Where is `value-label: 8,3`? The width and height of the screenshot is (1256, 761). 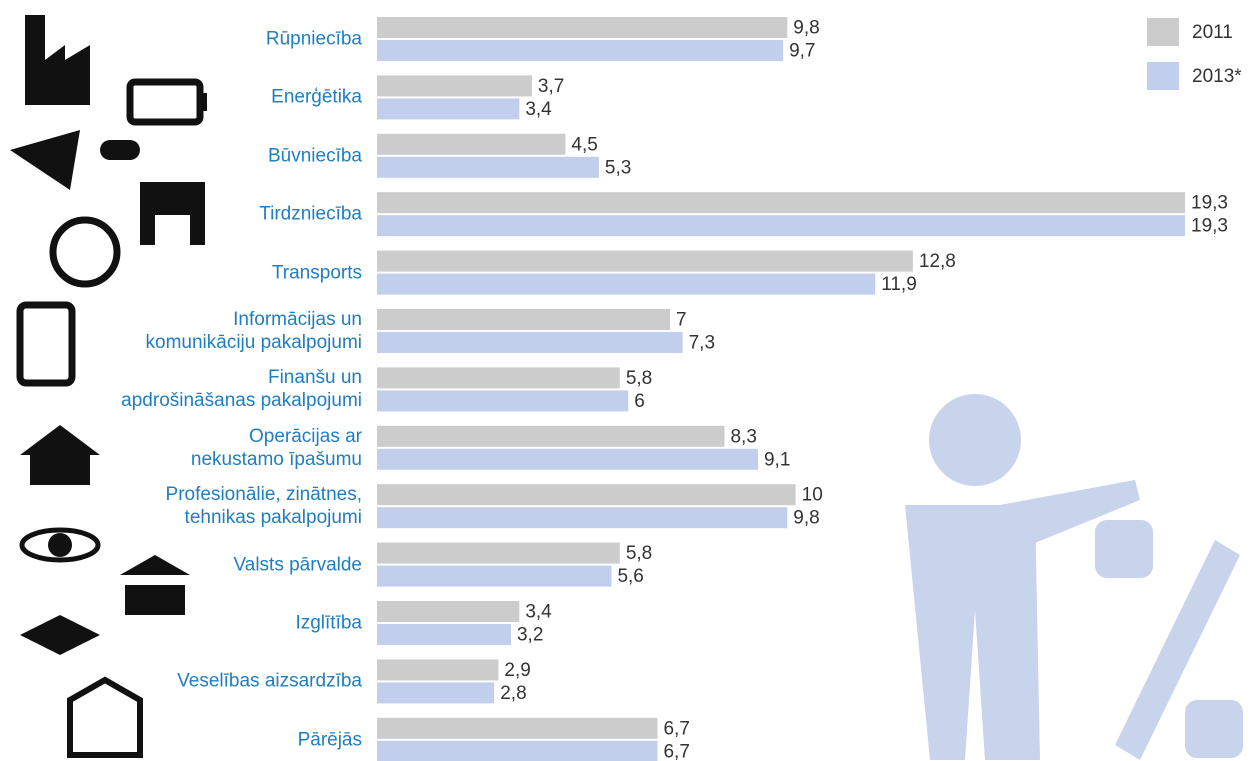 value-label: 8,3 is located at coordinates (743, 436).